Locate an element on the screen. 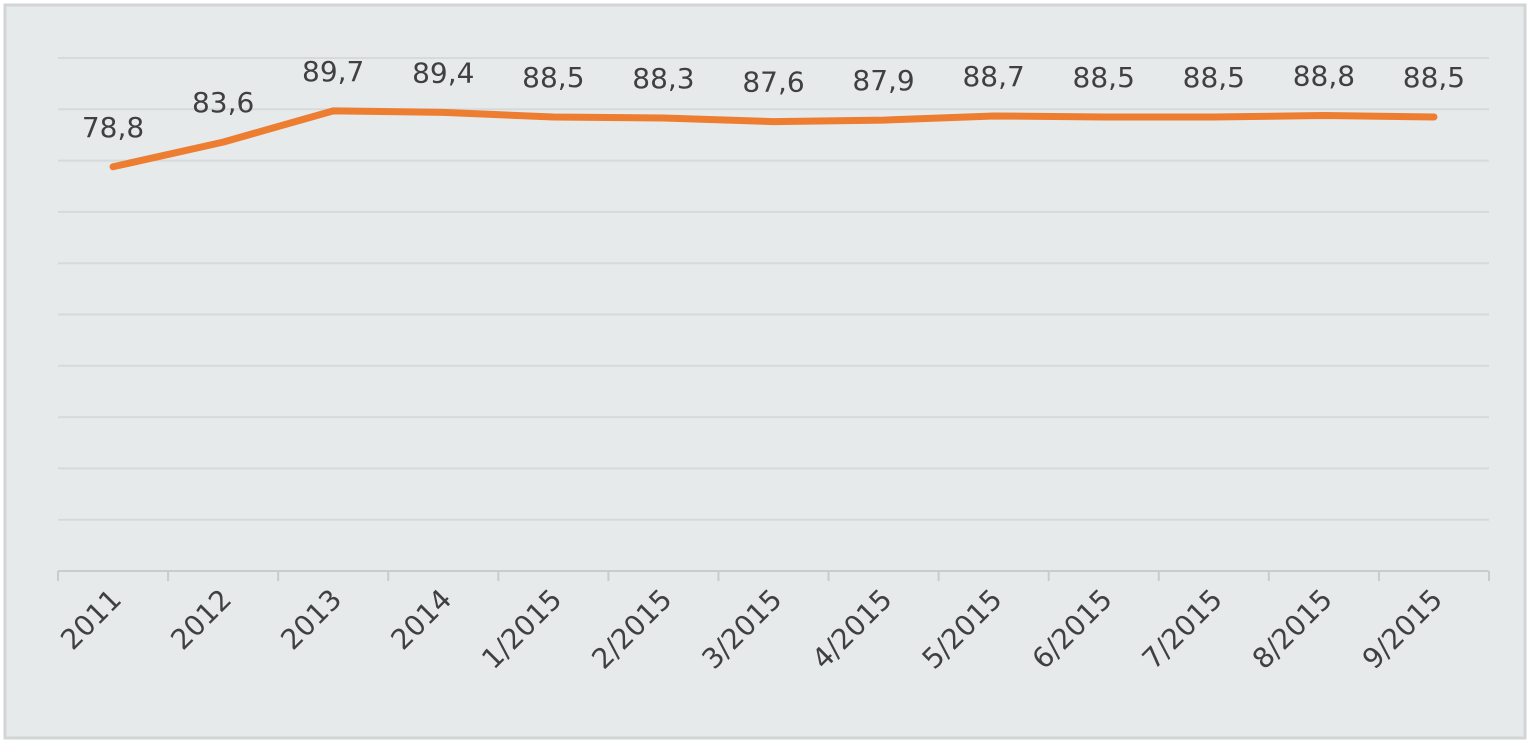  data-label: 83,6 is located at coordinates (223, 102).